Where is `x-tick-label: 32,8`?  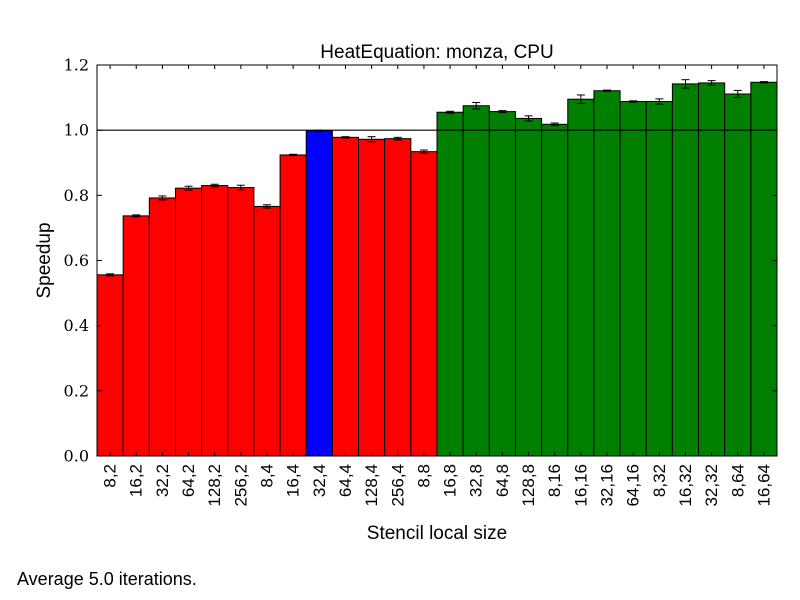 x-tick-label: 32,8 is located at coordinates (476, 480).